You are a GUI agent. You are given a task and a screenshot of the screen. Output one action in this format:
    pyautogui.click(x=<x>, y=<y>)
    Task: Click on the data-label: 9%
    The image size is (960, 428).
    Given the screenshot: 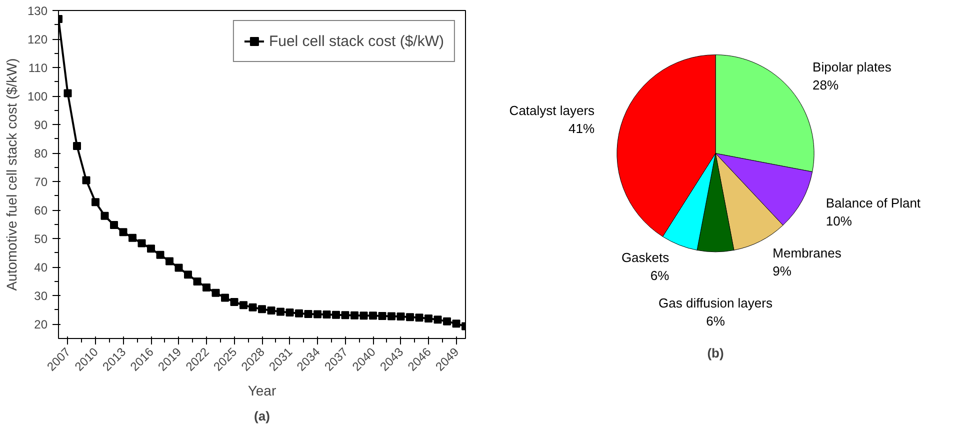 What is the action you would take?
    pyautogui.click(x=782, y=270)
    